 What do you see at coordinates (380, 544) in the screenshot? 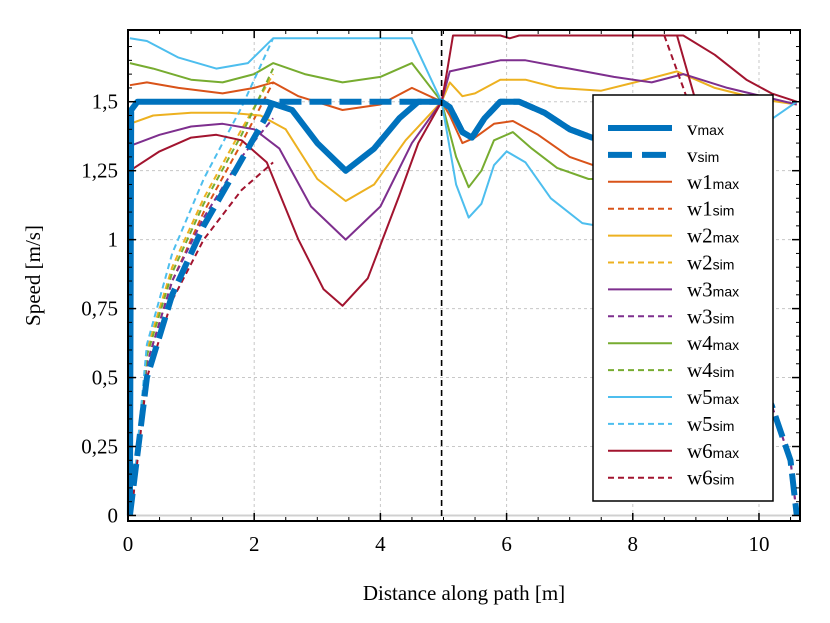
I see `x-tick-label: 4` at bounding box center [380, 544].